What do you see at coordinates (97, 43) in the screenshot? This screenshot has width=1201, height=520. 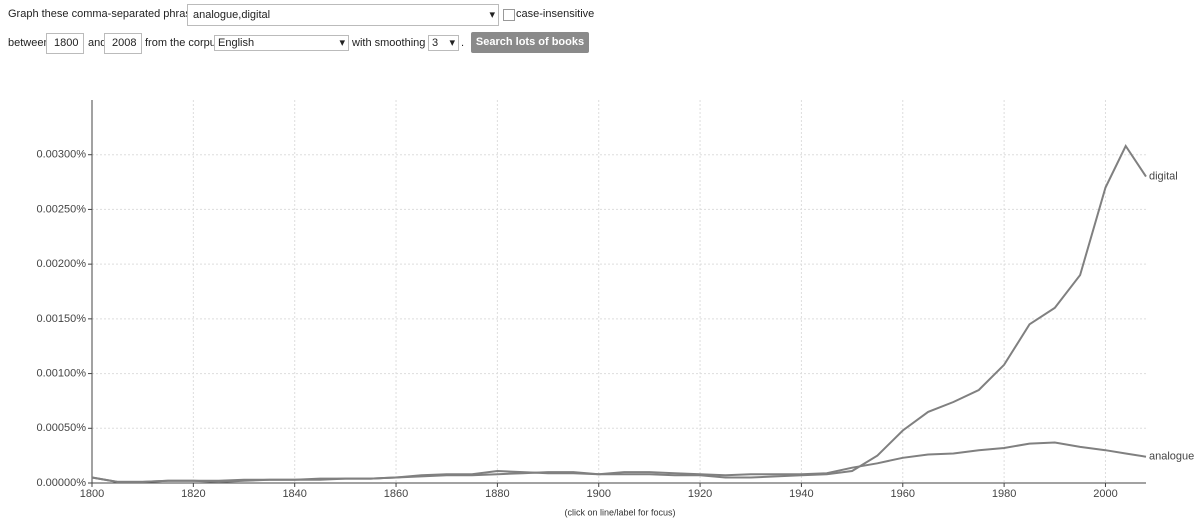 I see `and-label: and` at bounding box center [97, 43].